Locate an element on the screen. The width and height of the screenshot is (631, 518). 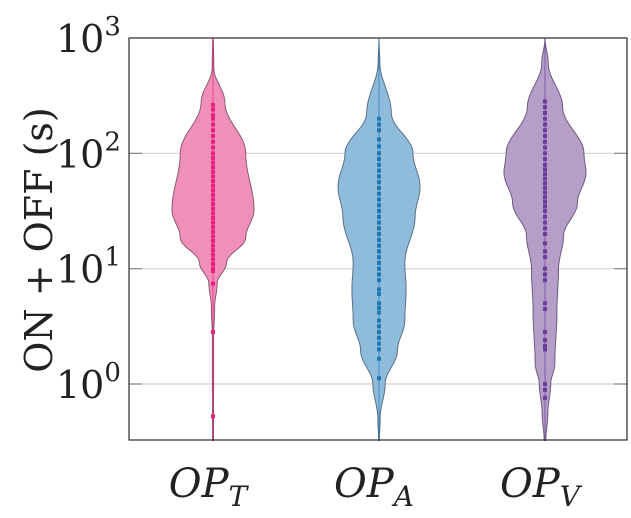
label-subscript: V is located at coordinates (571, 496).